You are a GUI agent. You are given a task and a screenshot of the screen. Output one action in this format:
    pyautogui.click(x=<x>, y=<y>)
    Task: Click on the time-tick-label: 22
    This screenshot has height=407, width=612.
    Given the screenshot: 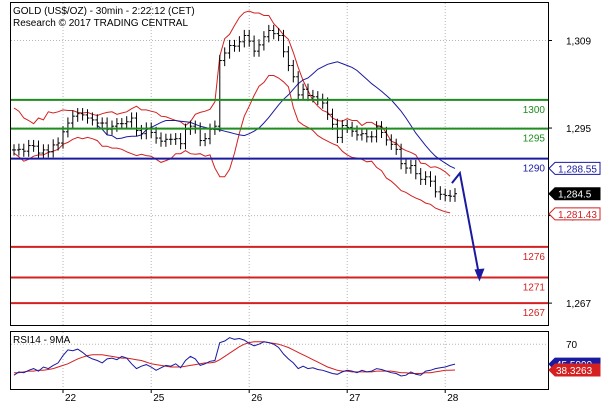 What is the action you would take?
    pyautogui.click(x=71, y=398)
    